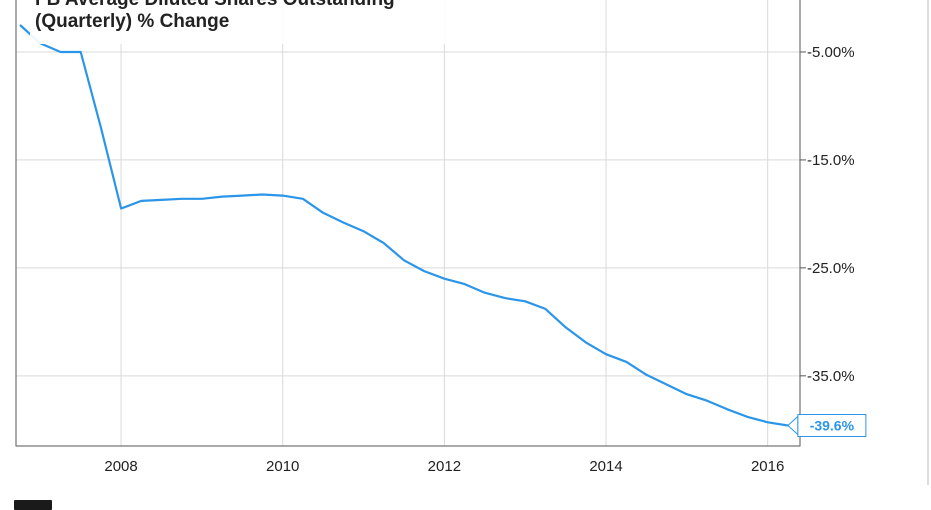 The image size is (931, 510). Describe the element at coordinates (120, 466) in the screenshot. I see `x-tick-label: 2008` at that location.